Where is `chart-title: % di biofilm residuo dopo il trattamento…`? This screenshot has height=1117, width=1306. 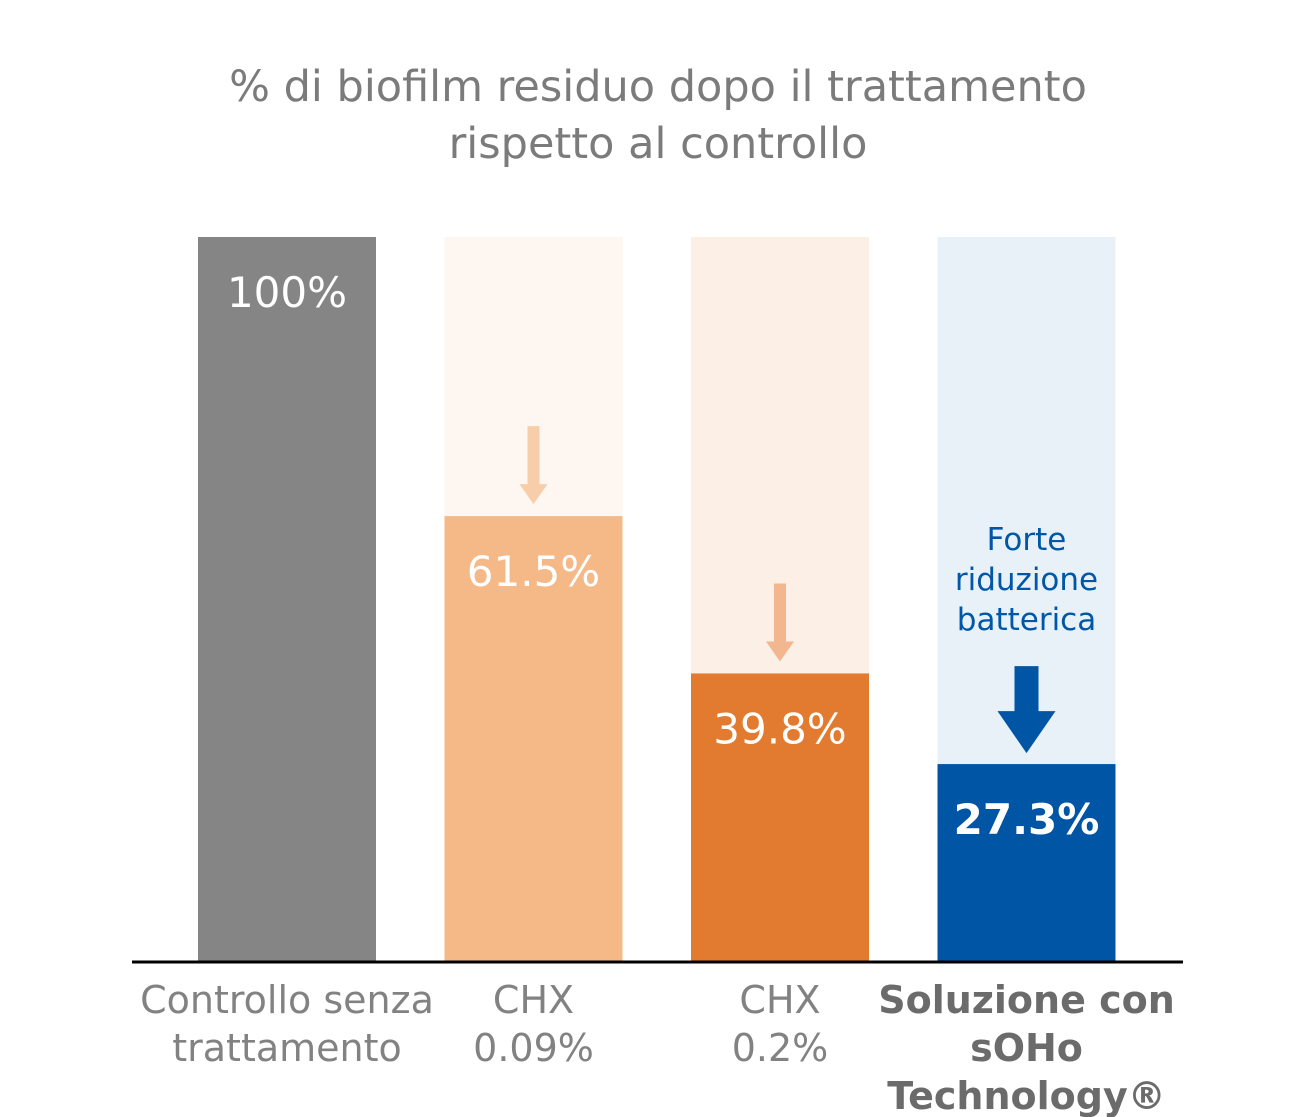
chart-title: % di biofilm residuo dopo il trattamento… is located at coordinates (658, 115).